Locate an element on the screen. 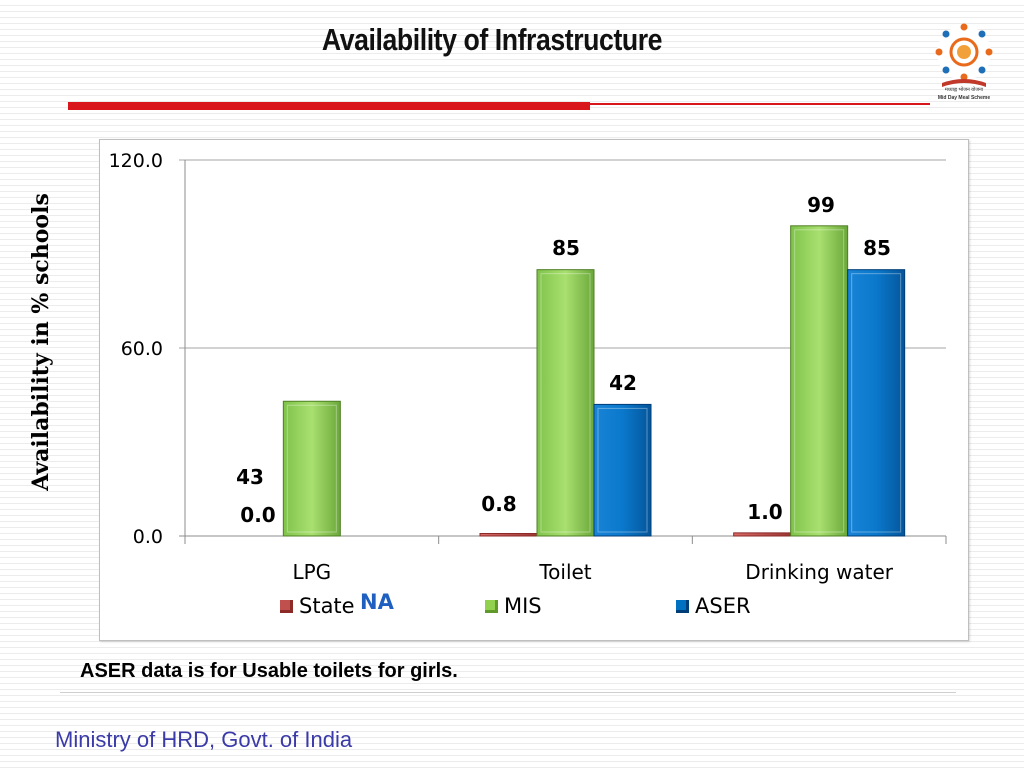  mid-day-meal-logo is located at coordinates (964, 55).